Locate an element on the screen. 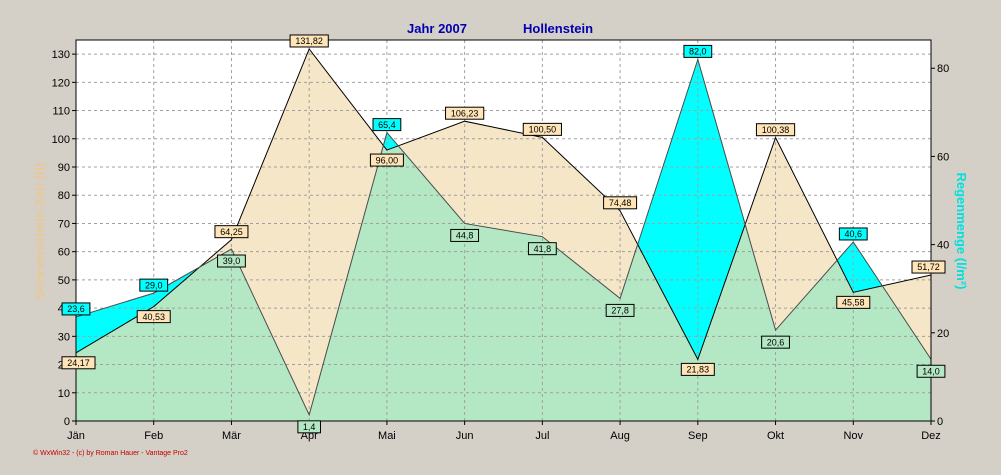 This screenshot has height=475, width=1001. sunshine-data-label: 131,82 is located at coordinates (309, 41).